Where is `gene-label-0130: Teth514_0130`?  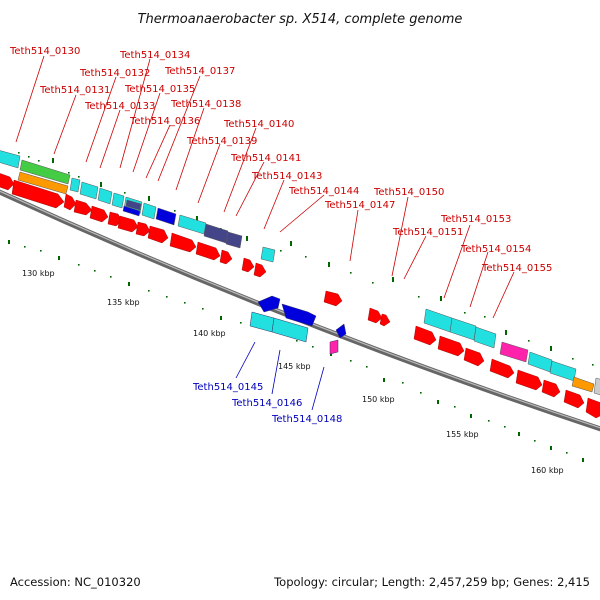 gene-label-0130: Teth514_0130 is located at coordinates (44, 51).